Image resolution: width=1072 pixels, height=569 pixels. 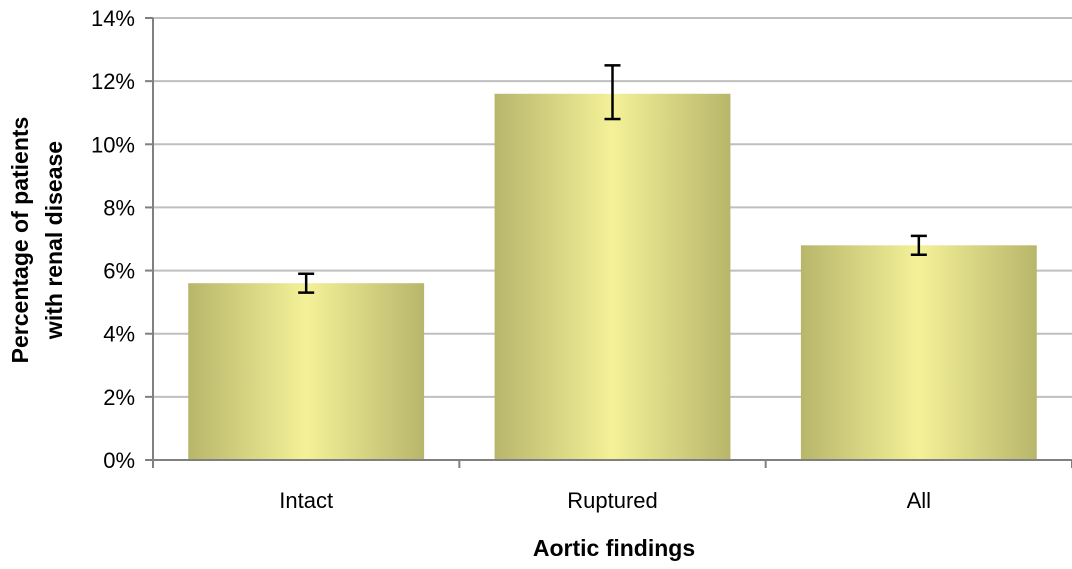 I want to click on error-bar-all, so click(x=918, y=245).